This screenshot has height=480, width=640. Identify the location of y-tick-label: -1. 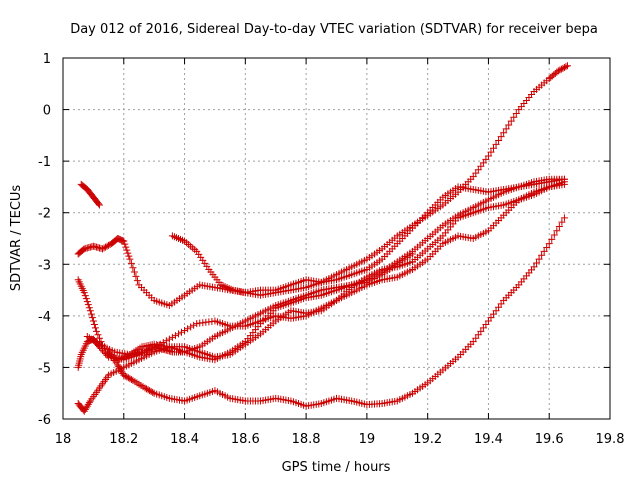
(44, 162).